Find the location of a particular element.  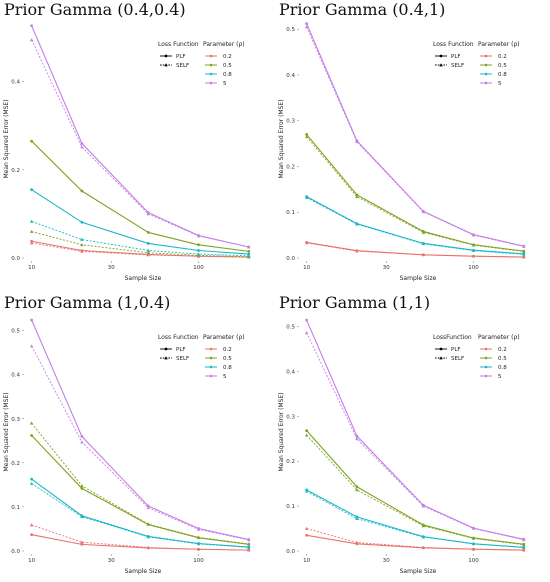

y-tick-label: 0.0 is located at coordinates (15, 552).